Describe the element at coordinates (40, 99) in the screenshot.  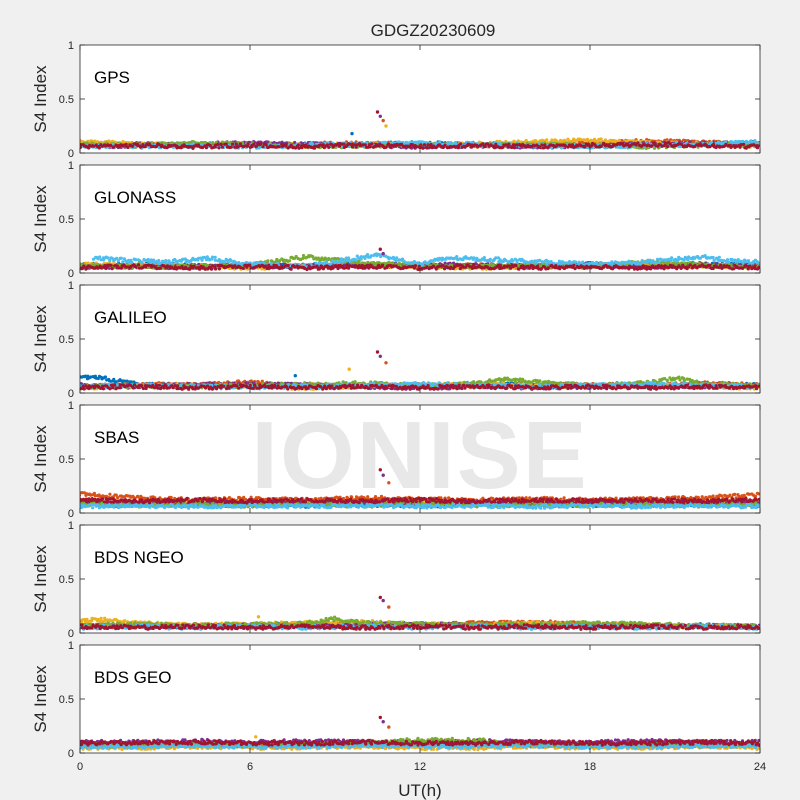
I see `y-axis-label: S4 Index` at that location.